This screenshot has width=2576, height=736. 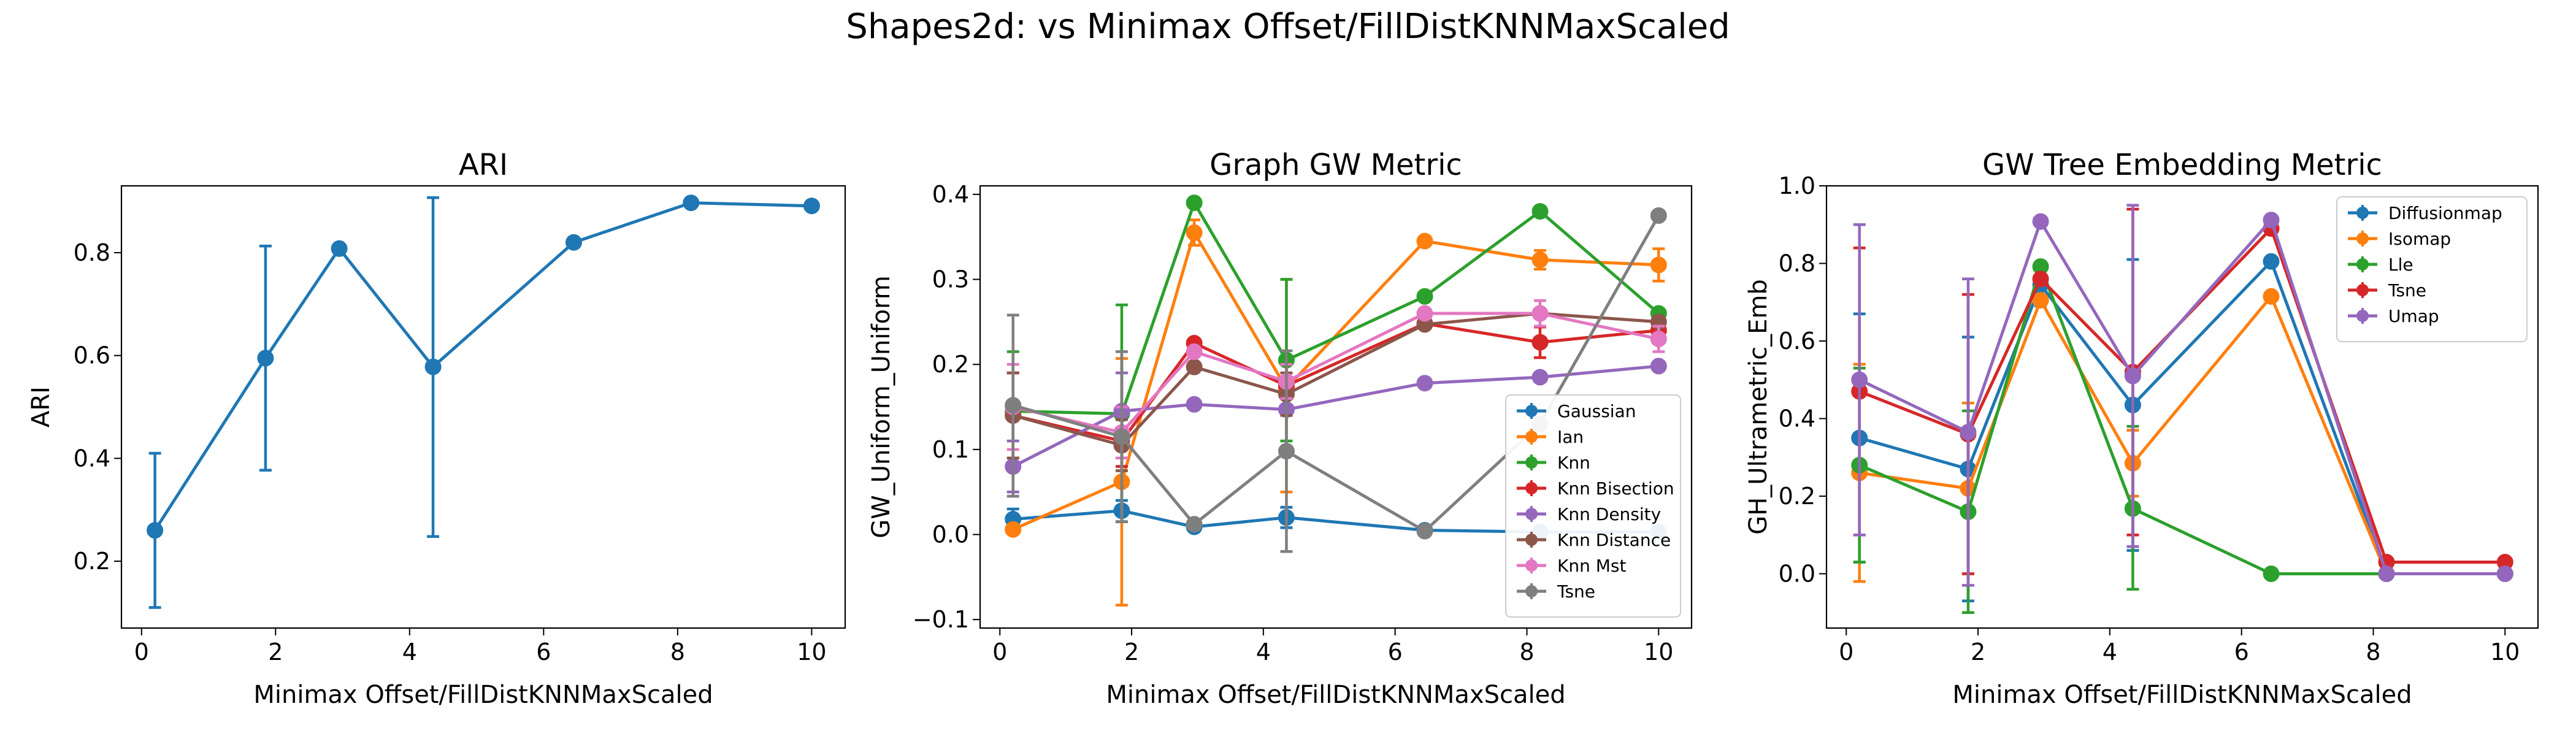 I want to click on legend-item-tsne: Tsne, so click(x=1556, y=591).